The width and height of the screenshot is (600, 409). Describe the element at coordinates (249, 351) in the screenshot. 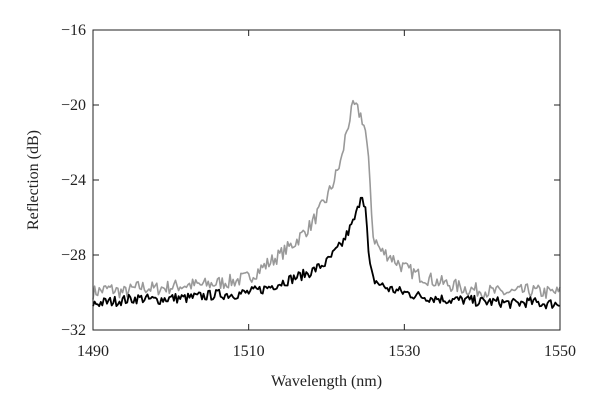

I see `x-tick-label: 1510` at that location.